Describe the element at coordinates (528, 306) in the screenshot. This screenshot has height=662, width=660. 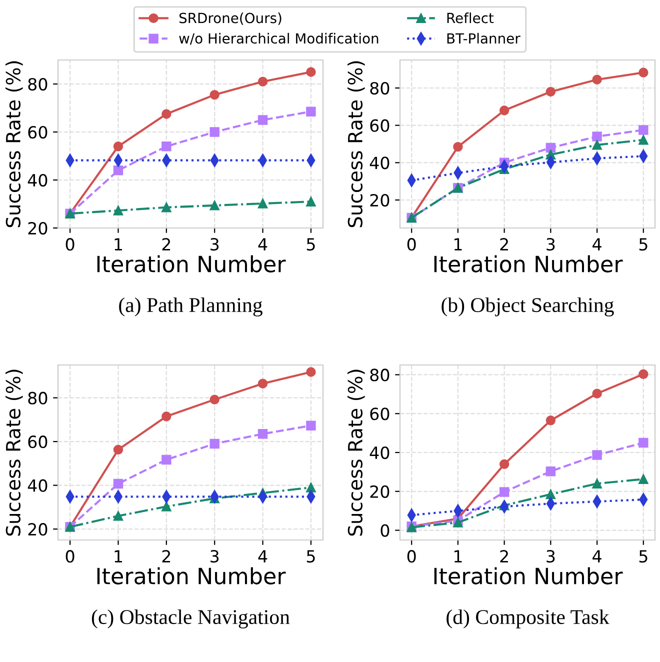
I see `text: (b) Object Searching` at that location.